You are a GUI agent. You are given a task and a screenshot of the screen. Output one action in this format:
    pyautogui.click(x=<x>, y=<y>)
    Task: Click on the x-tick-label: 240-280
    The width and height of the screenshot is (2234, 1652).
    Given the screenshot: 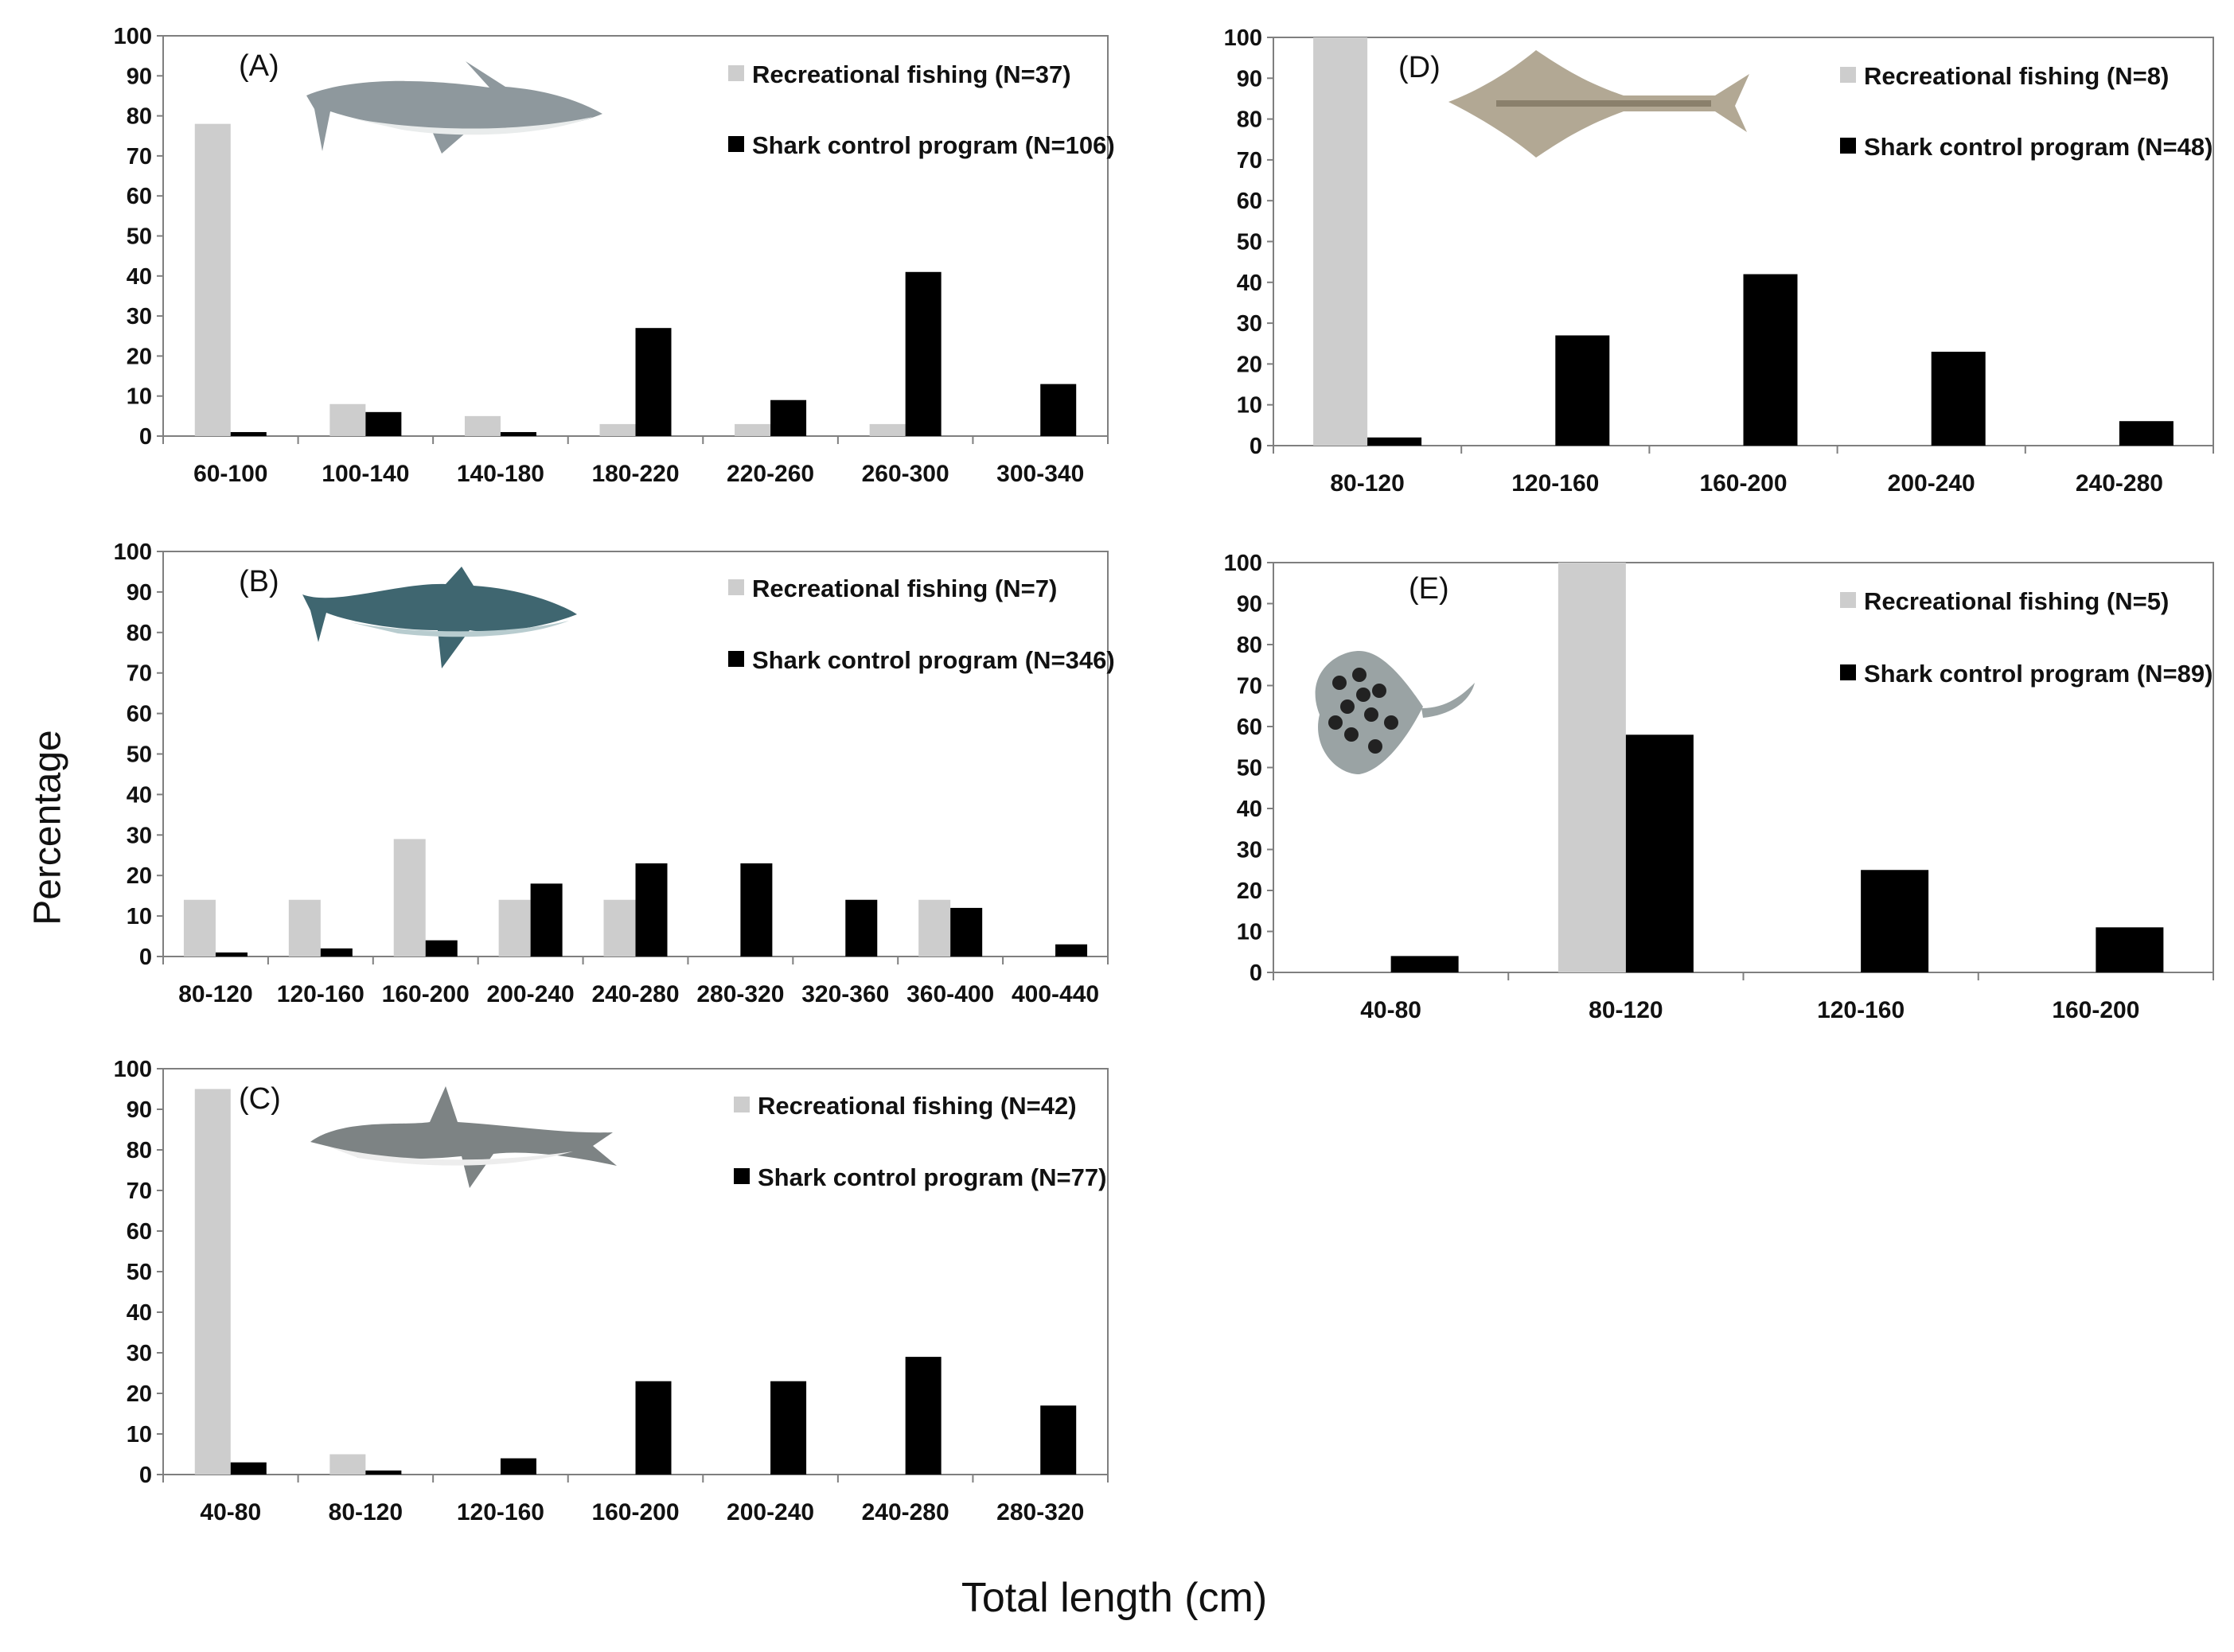 What is the action you would take?
    pyautogui.click(x=2119, y=483)
    